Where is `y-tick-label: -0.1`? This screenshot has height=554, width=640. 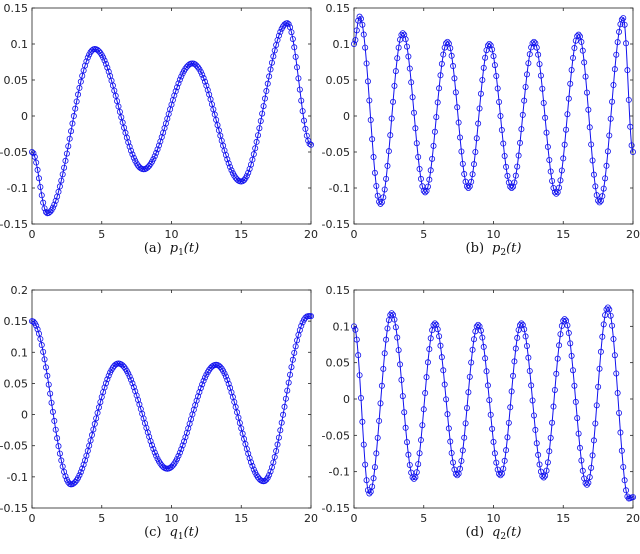
y-tick-label: -0.1 is located at coordinates (17, 477).